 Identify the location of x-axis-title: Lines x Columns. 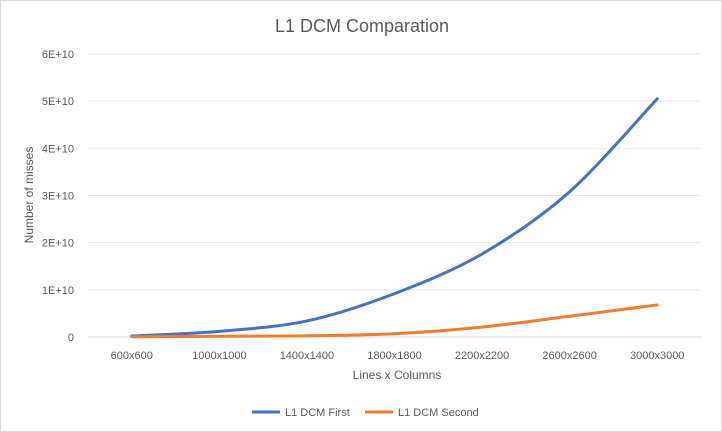
(397, 375).